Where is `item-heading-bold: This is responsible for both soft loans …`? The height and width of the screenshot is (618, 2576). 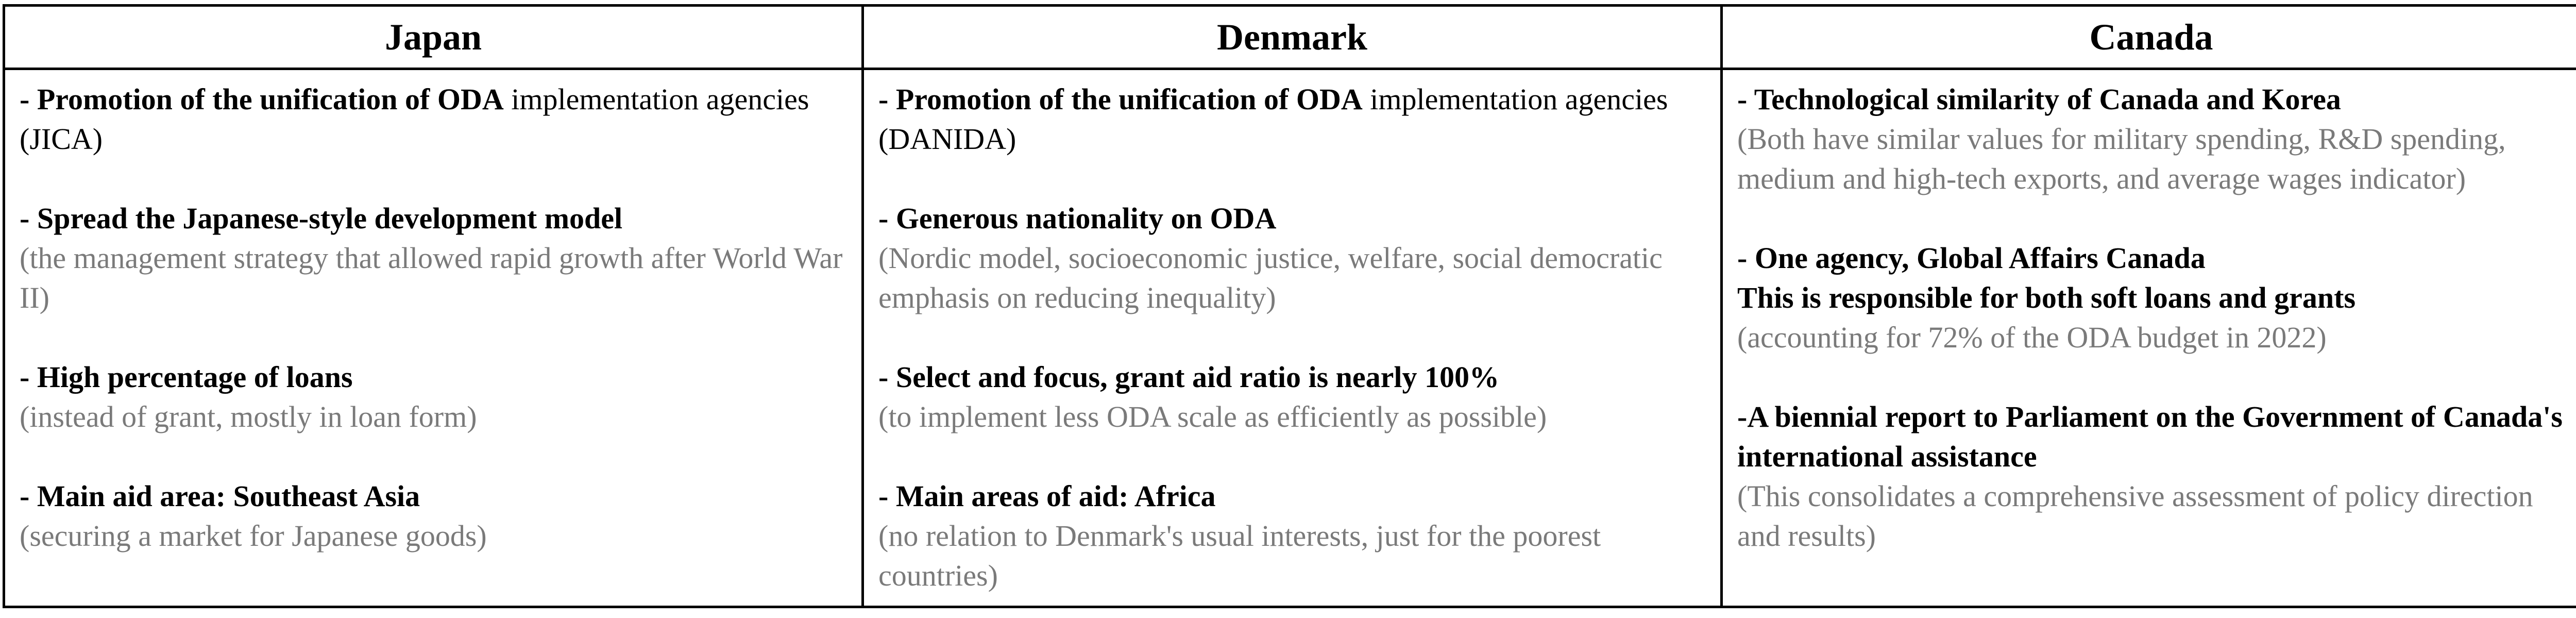
item-heading-bold: This is responsible for both soft loans … is located at coordinates (2046, 297).